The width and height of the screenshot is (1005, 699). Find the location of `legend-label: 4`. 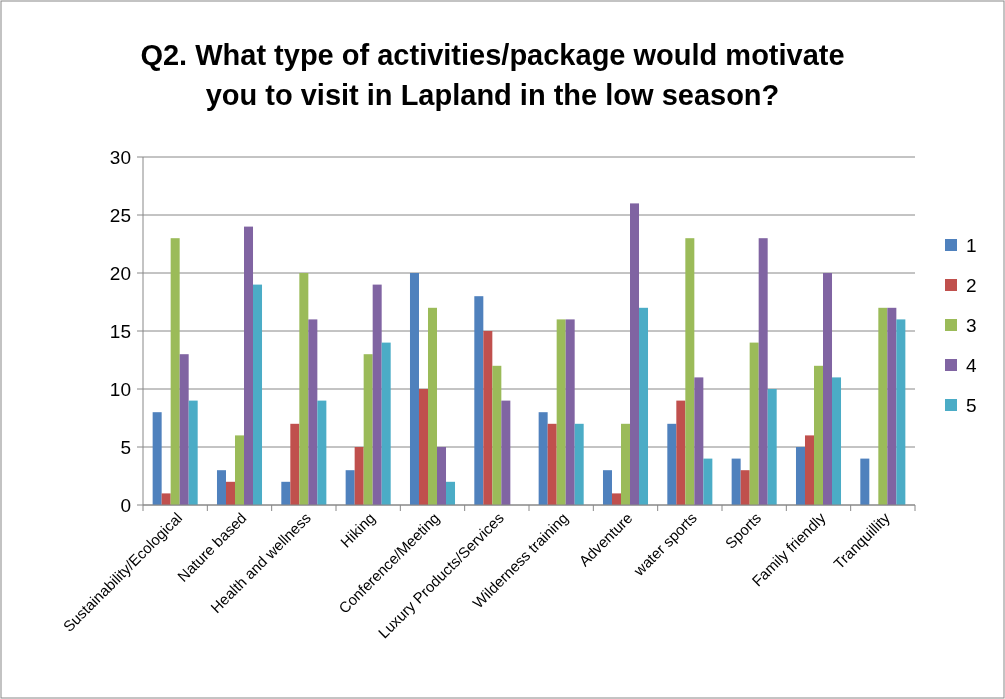

legend-label: 4 is located at coordinates (971, 365).